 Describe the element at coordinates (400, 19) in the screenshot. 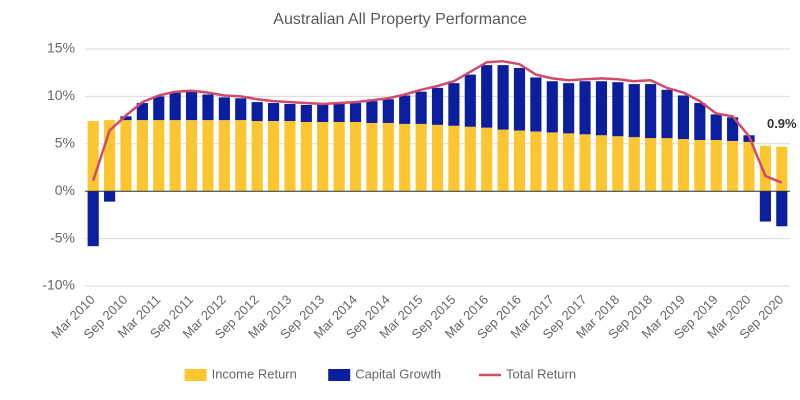

I see `chart-title: Australian All Property Performance` at that location.